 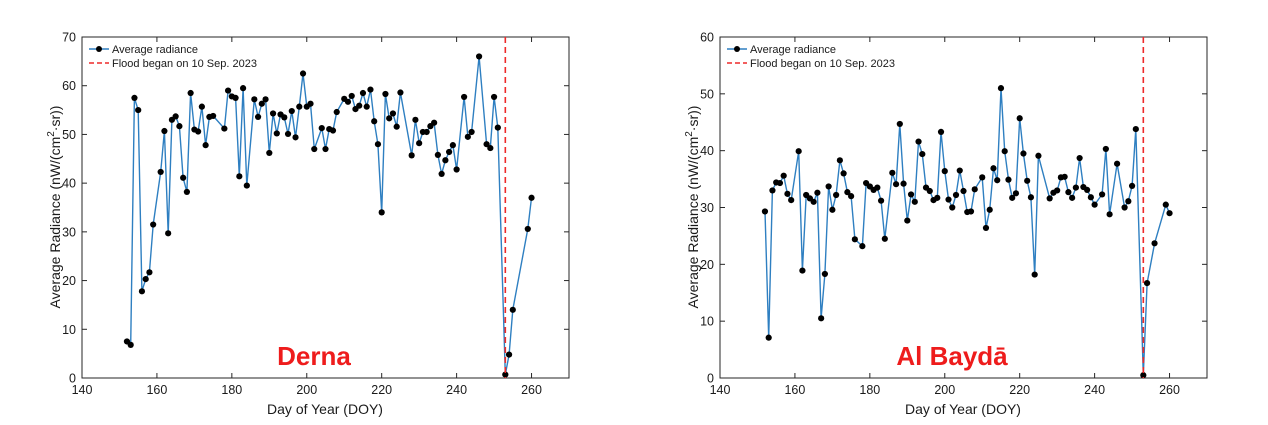 I want to click on y-axis-label: Average Radiance (nW/(cm2·sr)), so click(x=692, y=207).